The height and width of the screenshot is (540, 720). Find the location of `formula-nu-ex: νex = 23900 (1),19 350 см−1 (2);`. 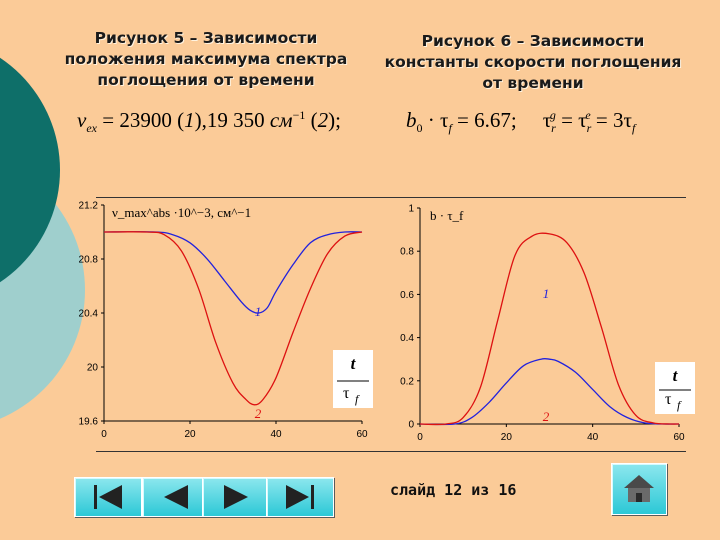

formula-nu-ex: νex = 23900 (1),19 350 см−1 (2); is located at coordinates (209, 122).